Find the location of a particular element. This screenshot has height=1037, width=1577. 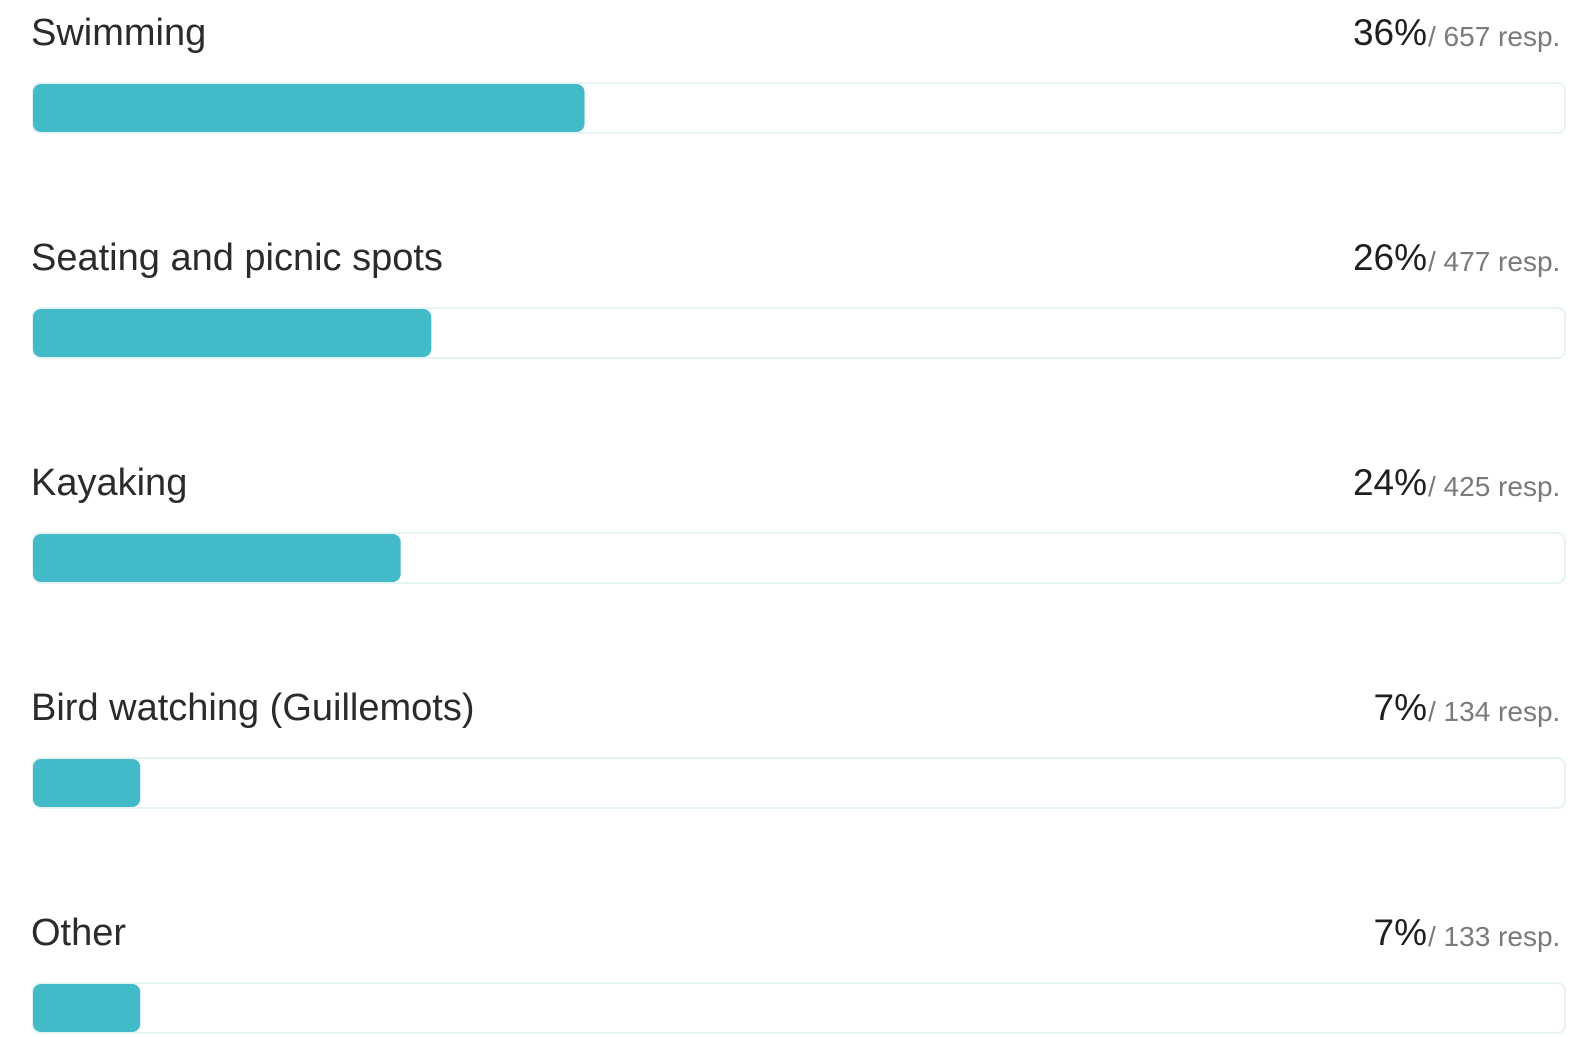

percent-label: 24% is located at coordinates (1390, 482).